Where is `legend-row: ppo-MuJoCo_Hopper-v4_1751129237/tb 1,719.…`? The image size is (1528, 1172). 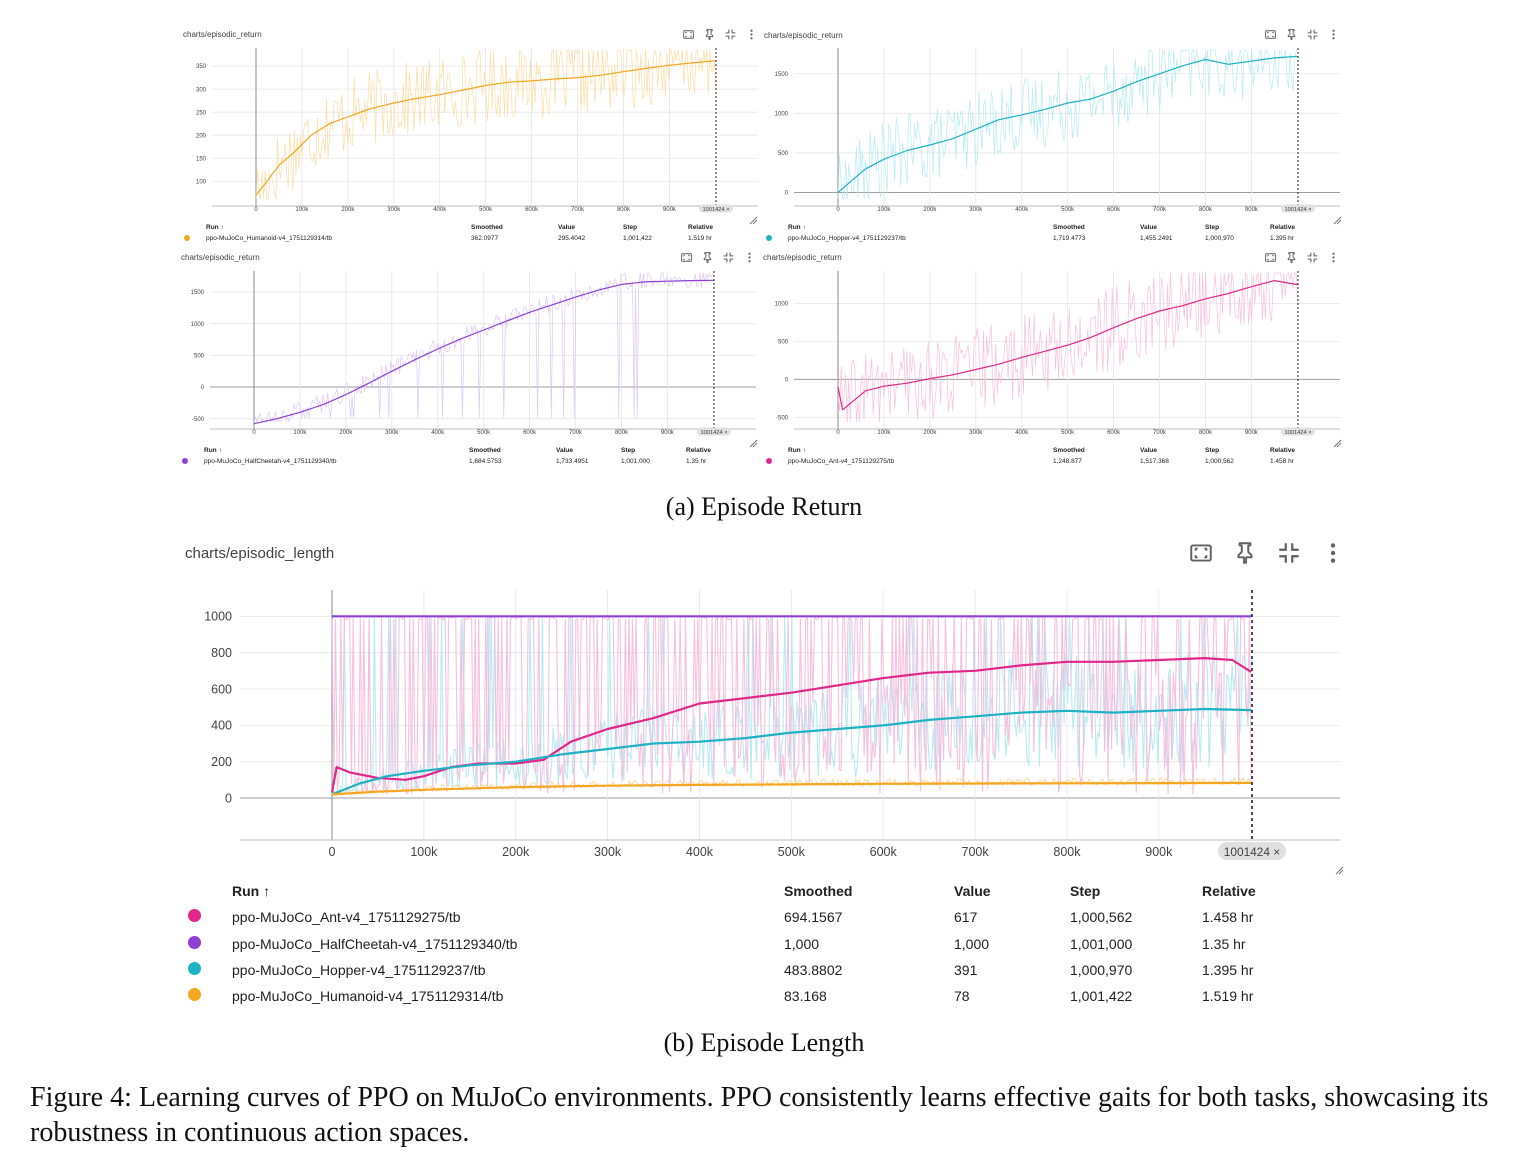
legend-row: ppo-MuJoCo_Hopper-v4_1751129237/tb 1,719.… is located at coordinates (1048, 238).